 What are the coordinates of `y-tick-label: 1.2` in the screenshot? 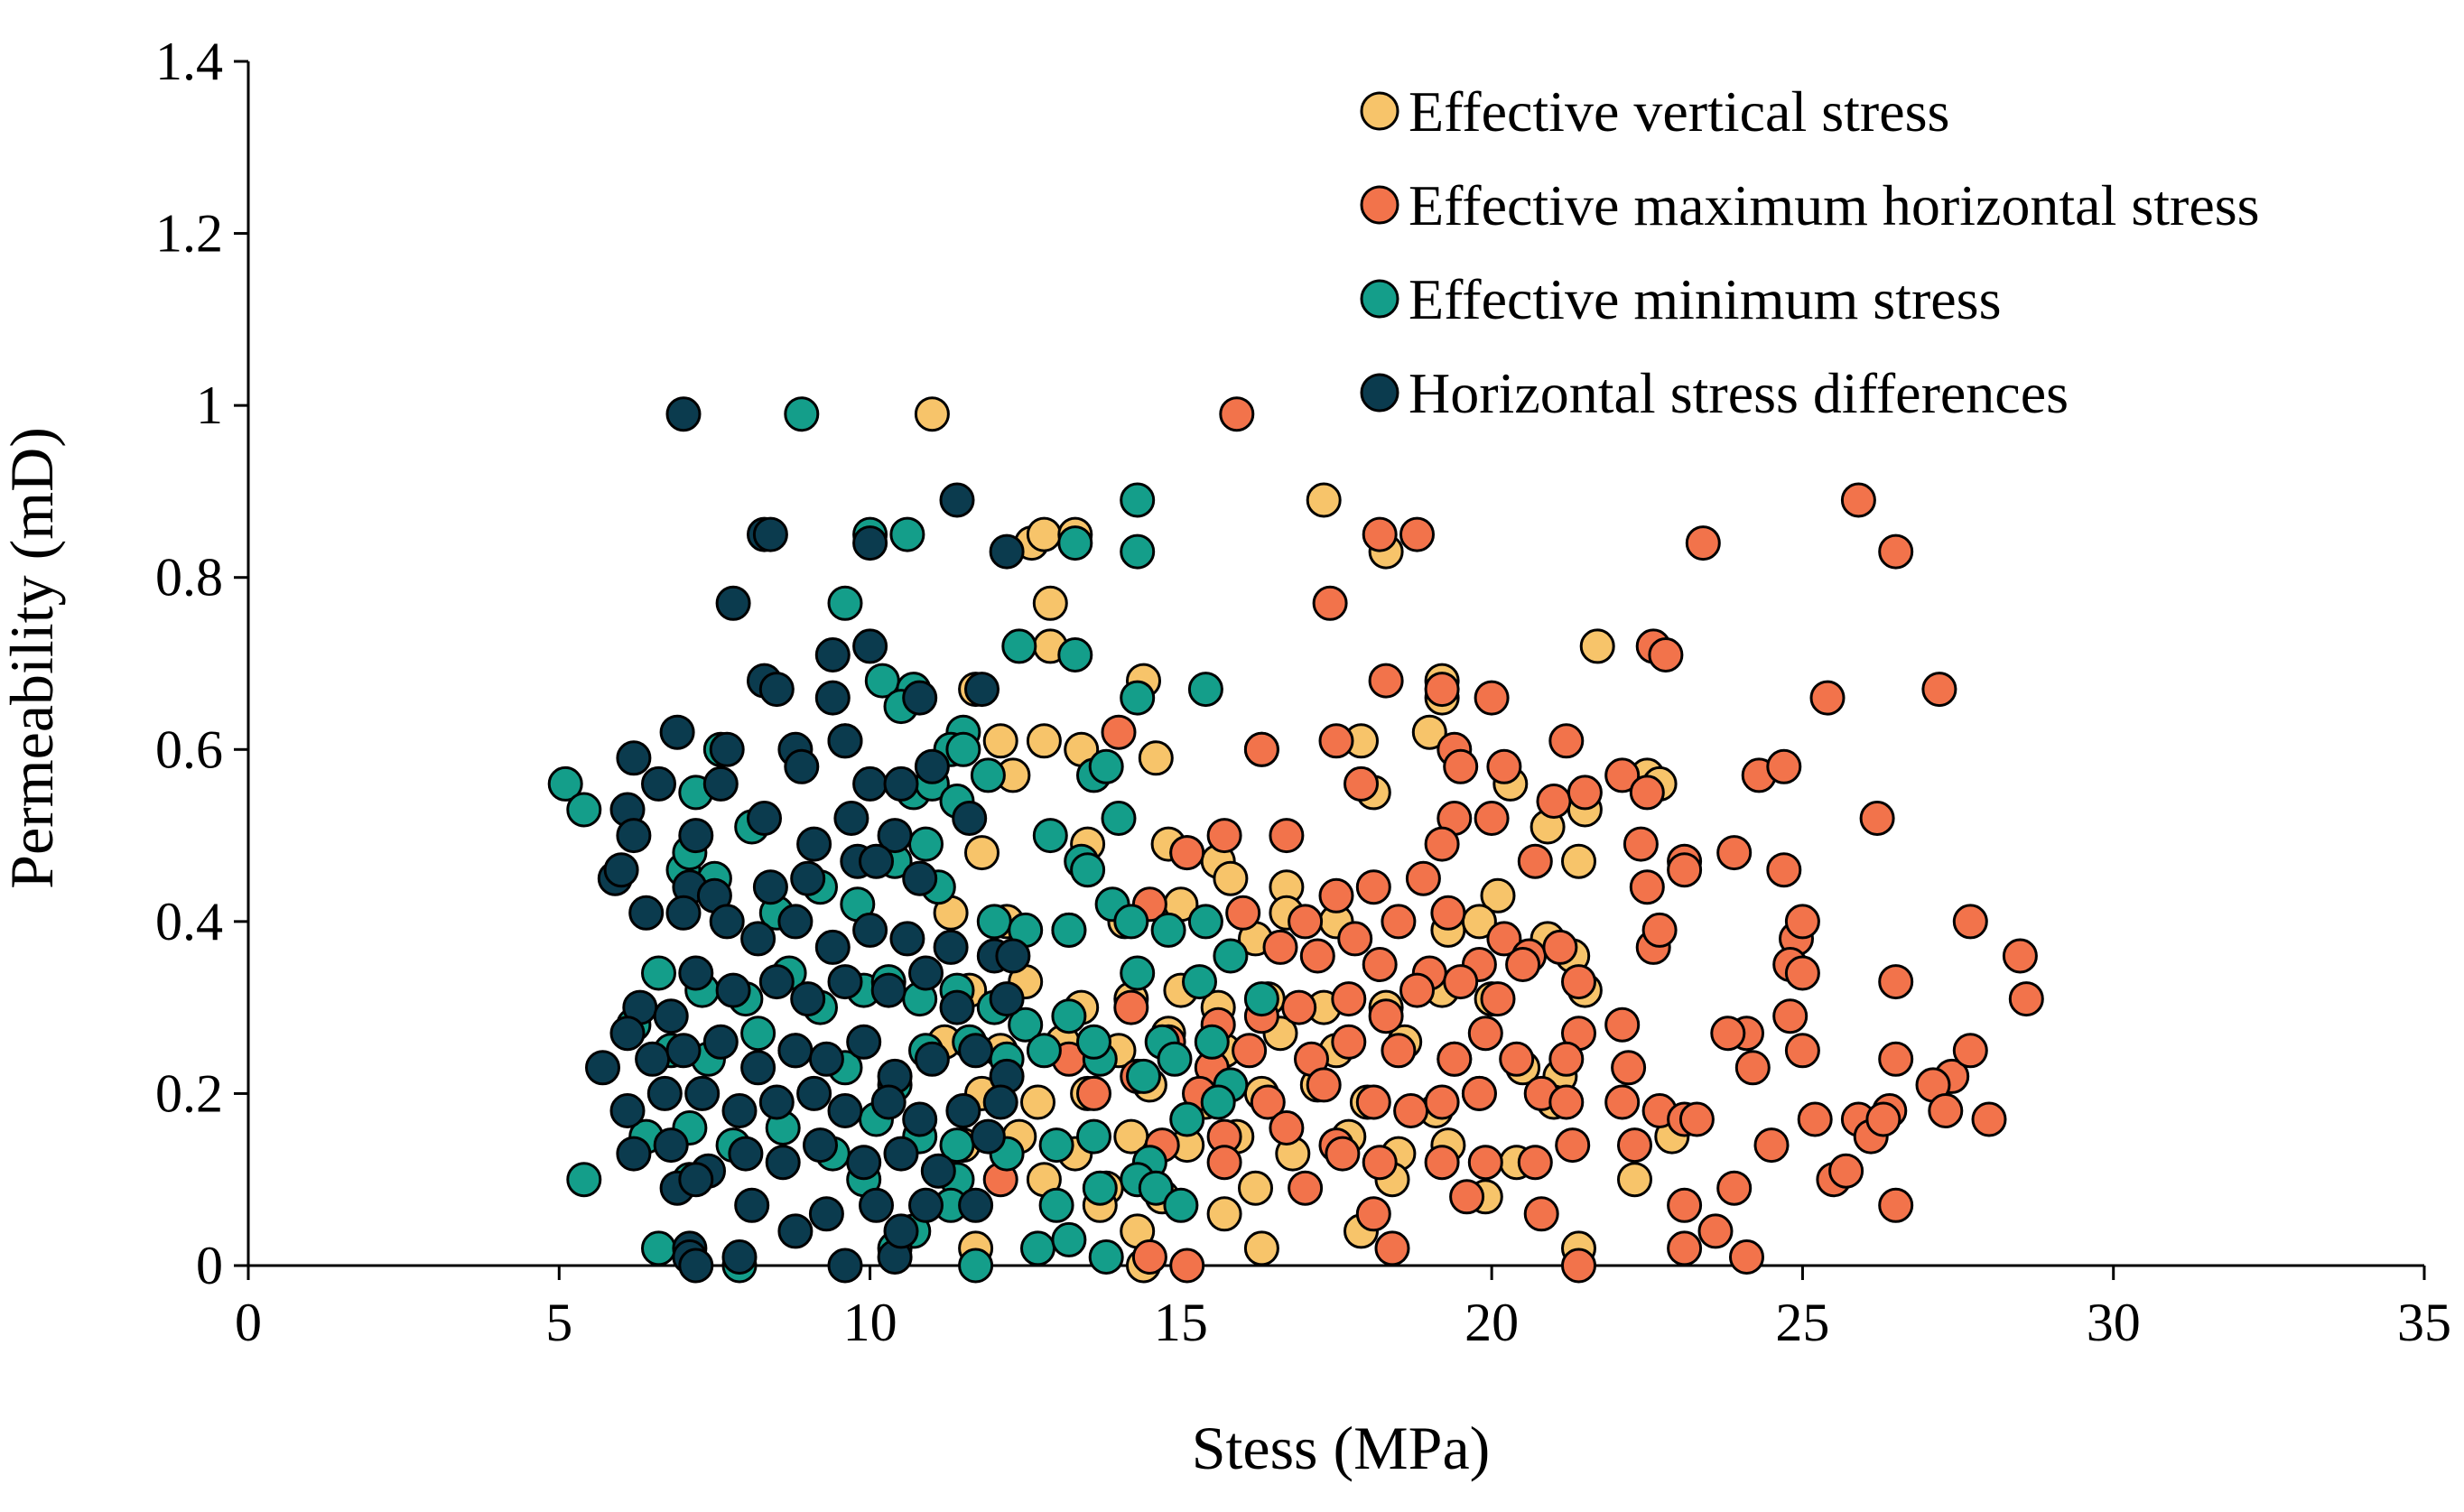 It's located at (189, 234).